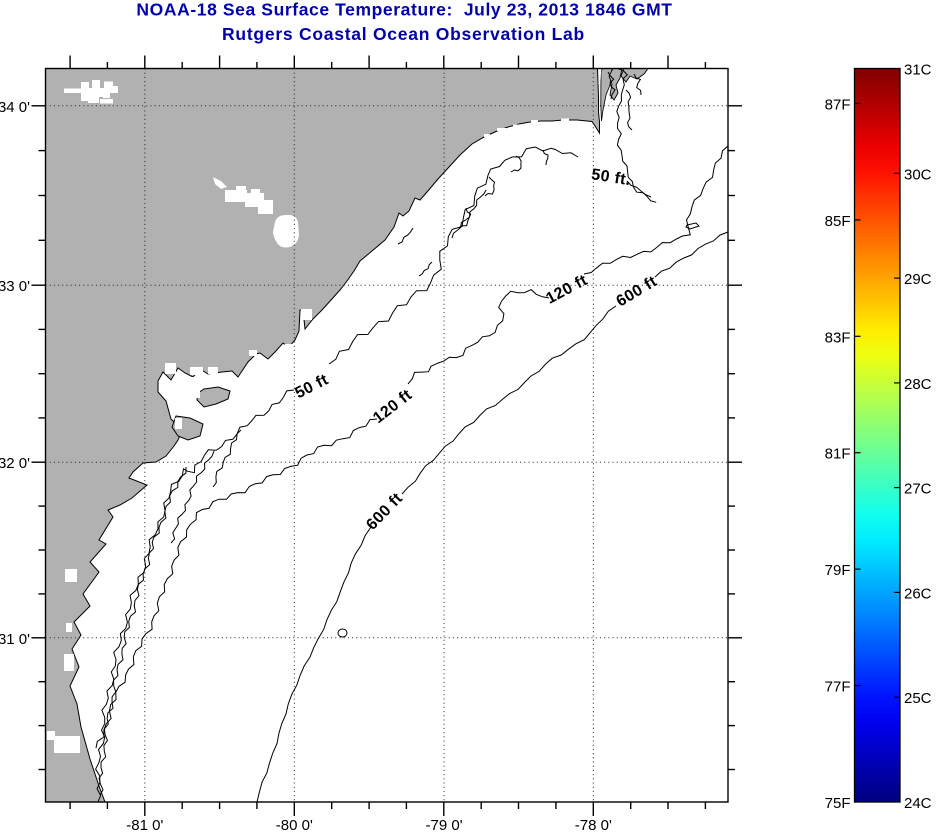  What do you see at coordinates (838, 337) in the screenshot?
I see `svg-text: 83F` at bounding box center [838, 337].